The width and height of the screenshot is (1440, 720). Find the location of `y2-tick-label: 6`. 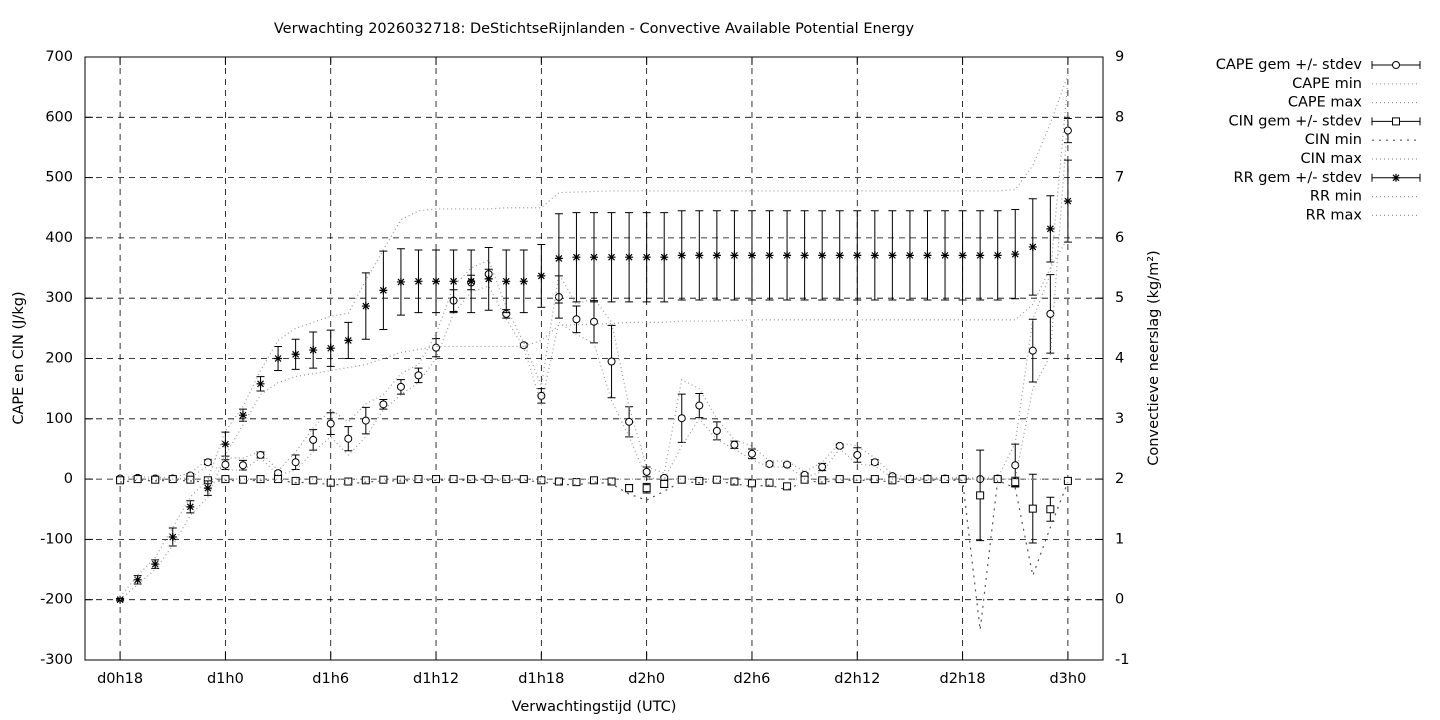

y2-tick-label: 6 is located at coordinates (1119, 238).